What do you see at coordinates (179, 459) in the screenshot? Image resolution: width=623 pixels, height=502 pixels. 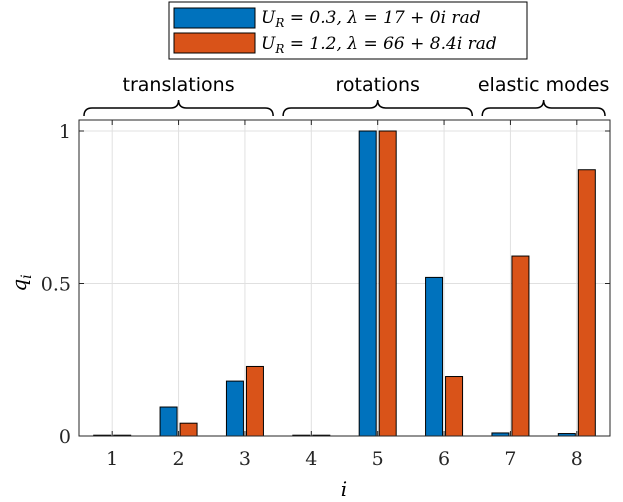 I see `x-tick-label: 2` at bounding box center [179, 459].